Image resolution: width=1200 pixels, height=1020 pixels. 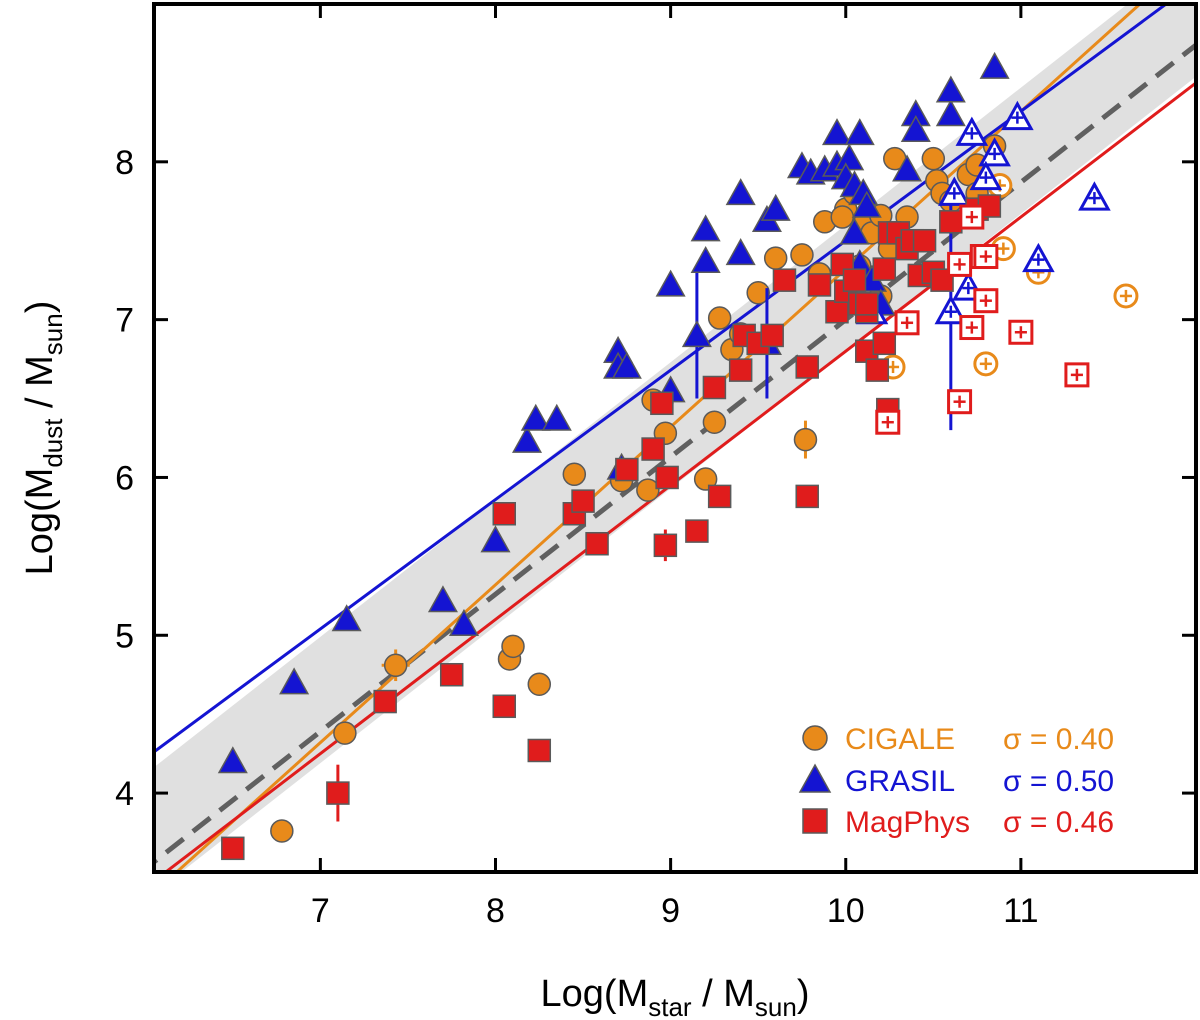 What do you see at coordinates (124, 794) in the screenshot?
I see `y-tick-label: 4` at bounding box center [124, 794].